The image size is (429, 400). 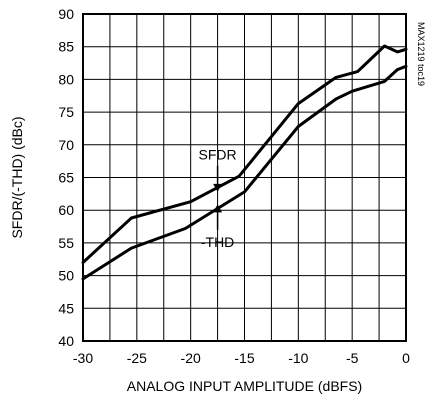 I want to click on y-tick-label: 65, so click(x=66, y=178).